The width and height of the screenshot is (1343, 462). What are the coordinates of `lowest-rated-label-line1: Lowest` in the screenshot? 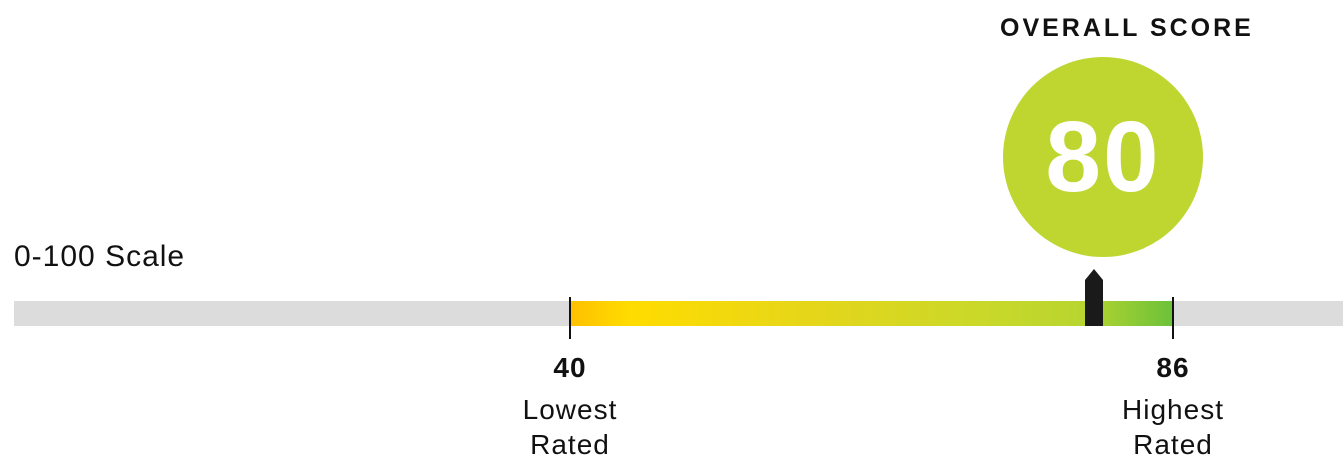 It's located at (570, 409).